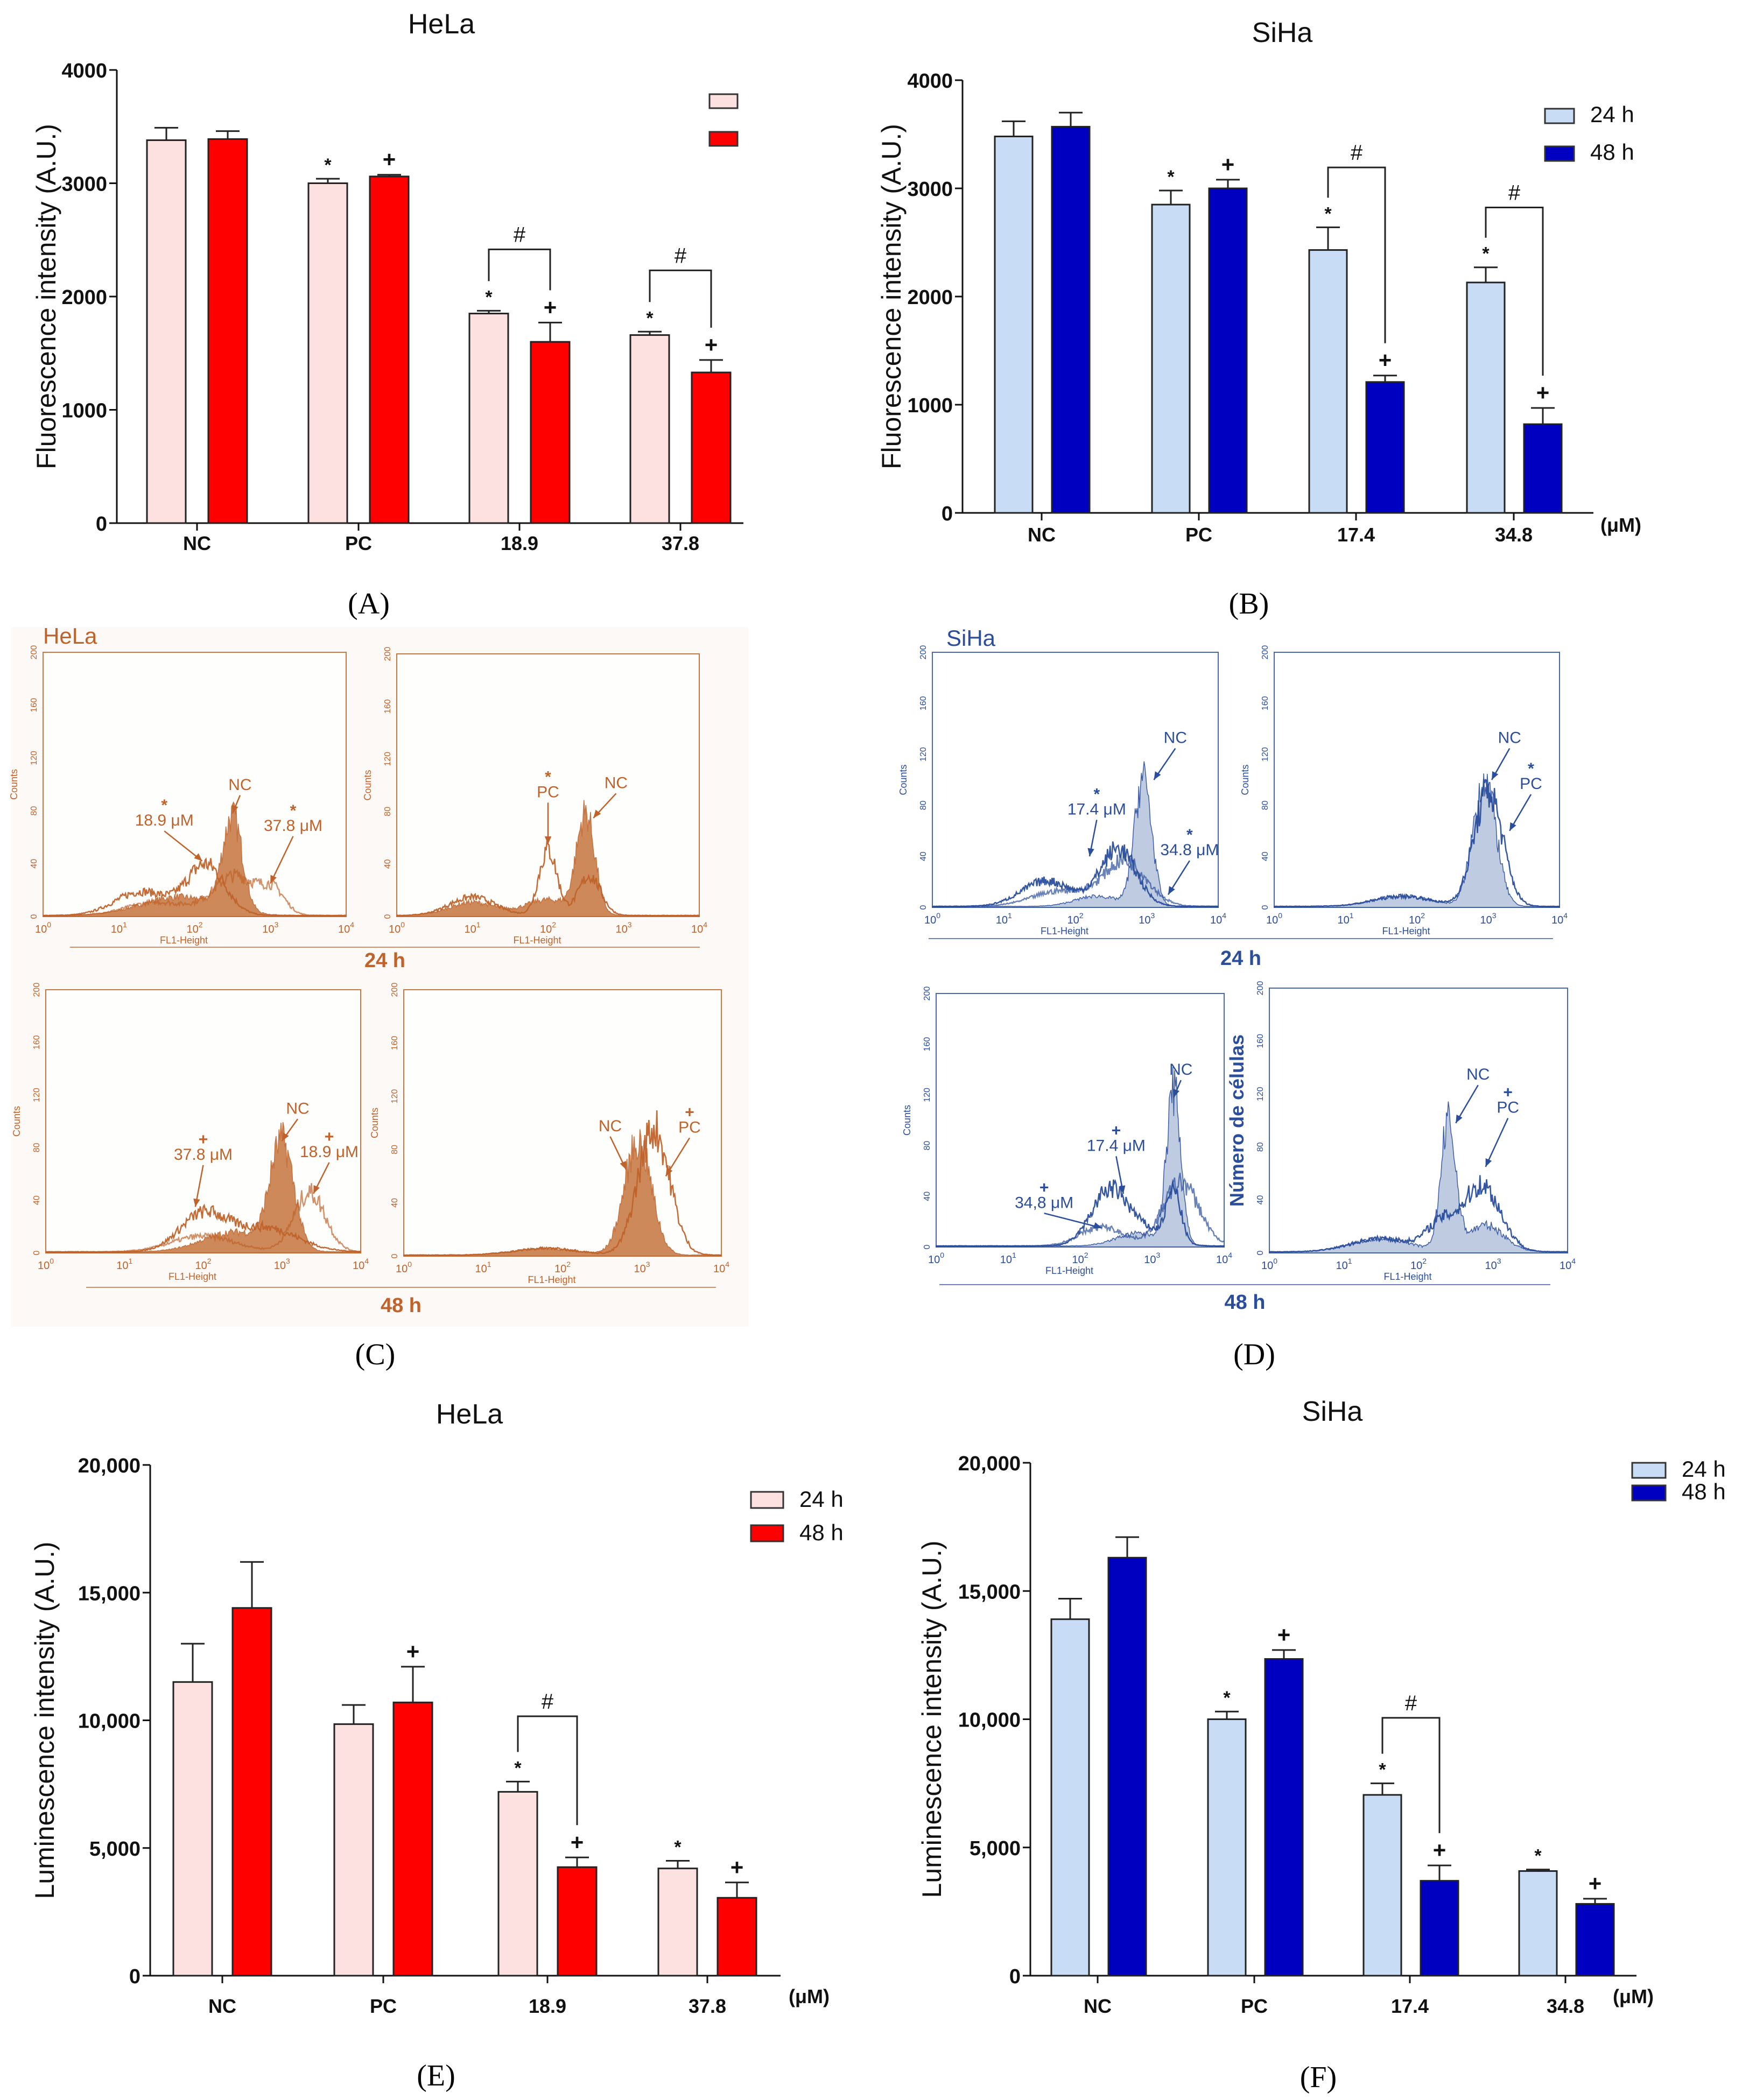  Describe the element at coordinates (84, 184) in the screenshot. I see `y-tick-label: 3000` at that location.